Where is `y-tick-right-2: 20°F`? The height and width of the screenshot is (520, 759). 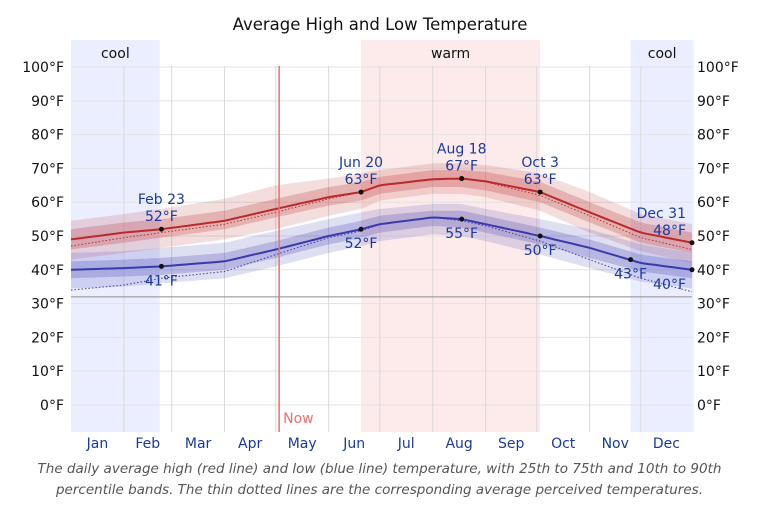
y-tick-right-2: 20°F is located at coordinates (713, 338).